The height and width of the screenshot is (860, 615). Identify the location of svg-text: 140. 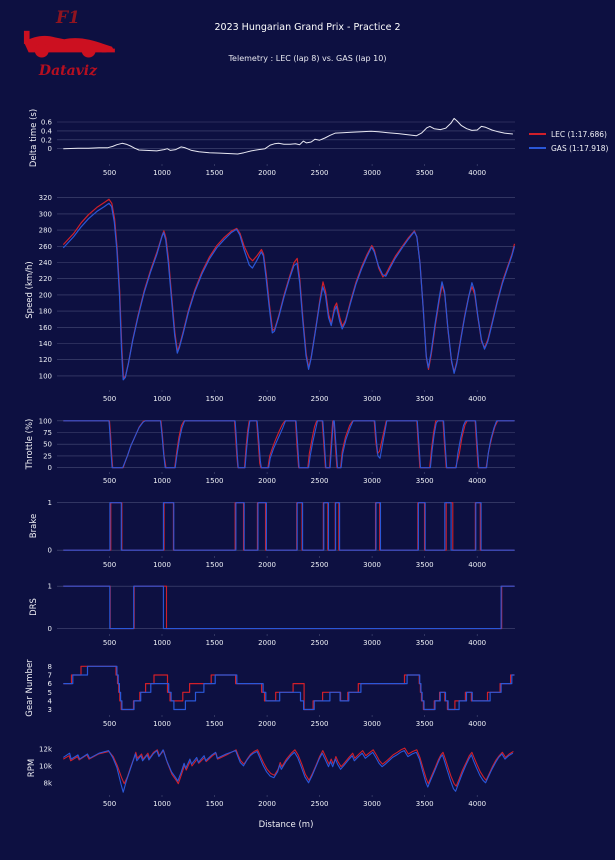
(45, 344).